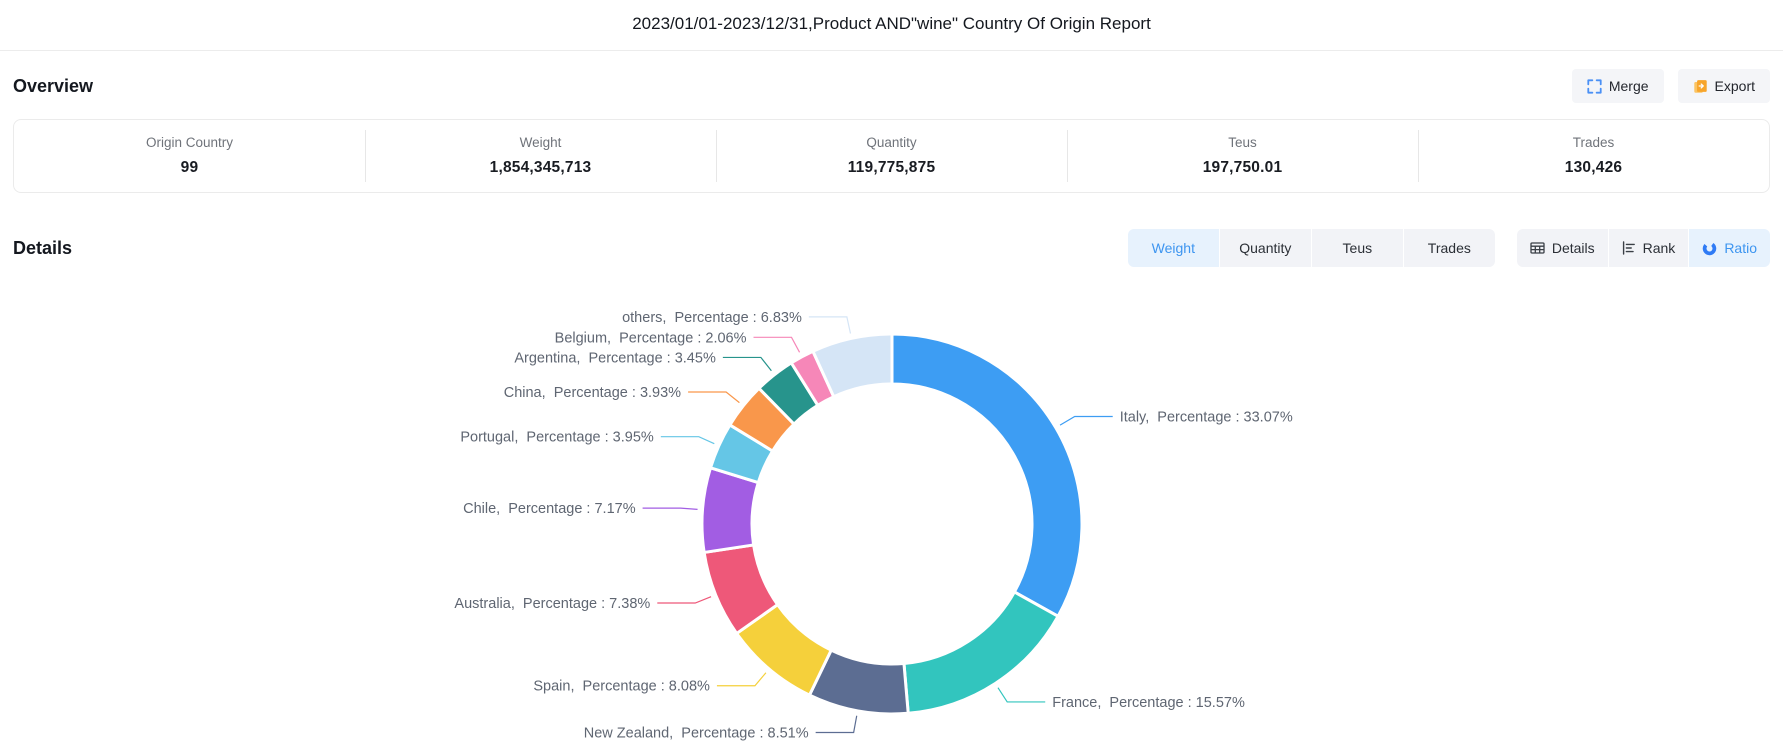 The height and width of the screenshot is (745, 1783). What do you see at coordinates (592, 393) in the screenshot?
I see `slice-label-china: China, Percentage : 3.93%` at bounding box center [592, 393].